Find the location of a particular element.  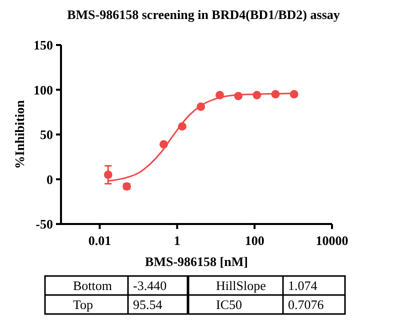

x-tick-label: 1 is located at coordinates (177, 240).